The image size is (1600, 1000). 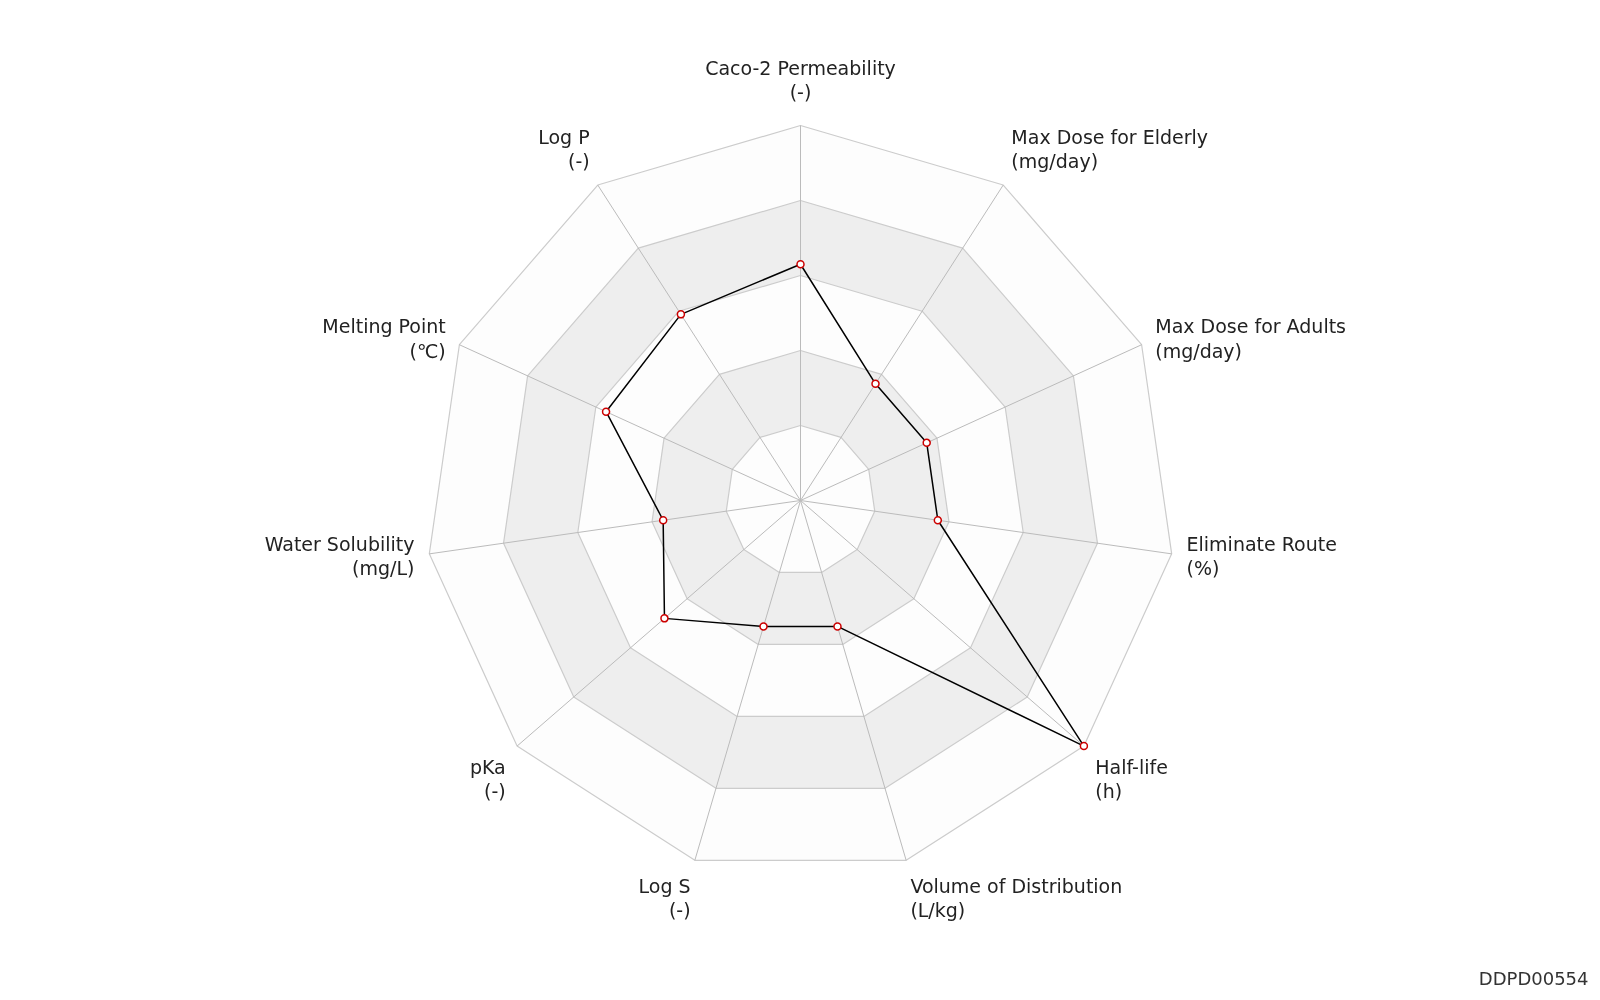 What do you see at coordinates (339, 556) in the screenshot?
I see `spoke-label: Water Solubility (mg/L)` at bounding box center [339, 556].